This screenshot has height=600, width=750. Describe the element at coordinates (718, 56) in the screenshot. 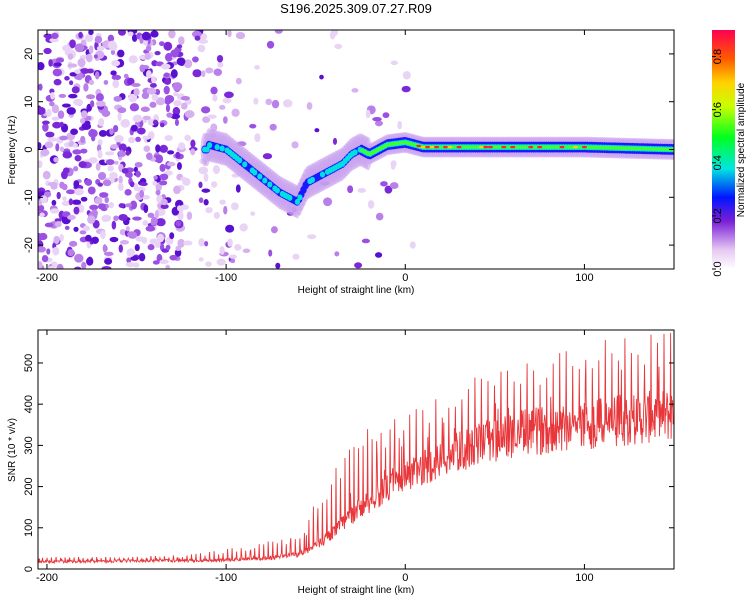

I see `colorbar-tick-label: 0.8` at that location.